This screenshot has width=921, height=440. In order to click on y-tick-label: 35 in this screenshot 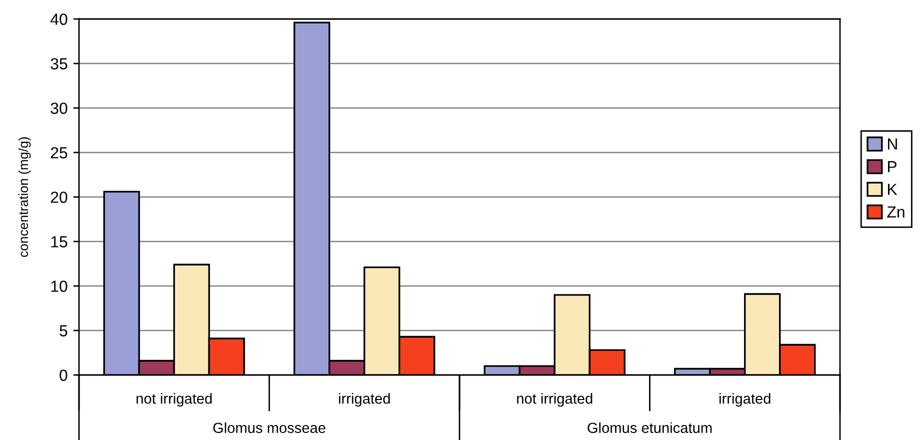, I will do `click(59, 64)`.